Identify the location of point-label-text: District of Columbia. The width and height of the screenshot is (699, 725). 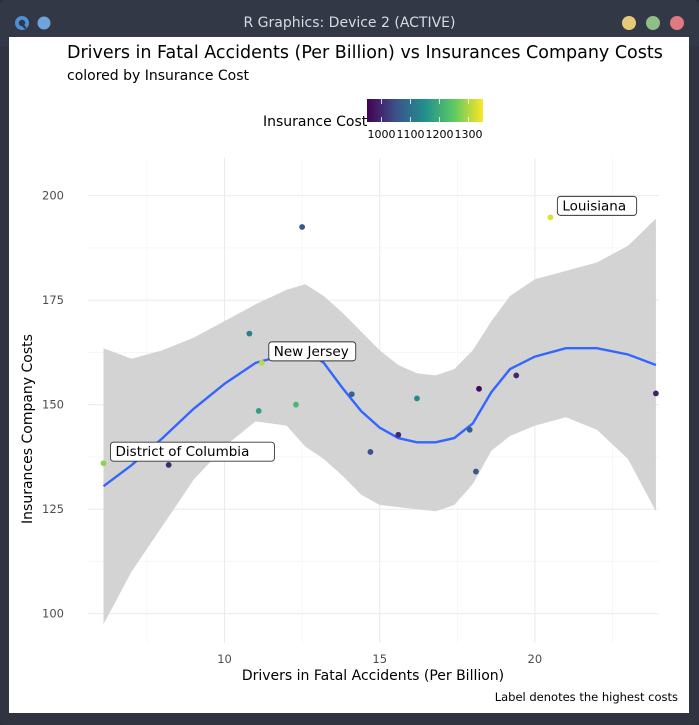
(183, 452).